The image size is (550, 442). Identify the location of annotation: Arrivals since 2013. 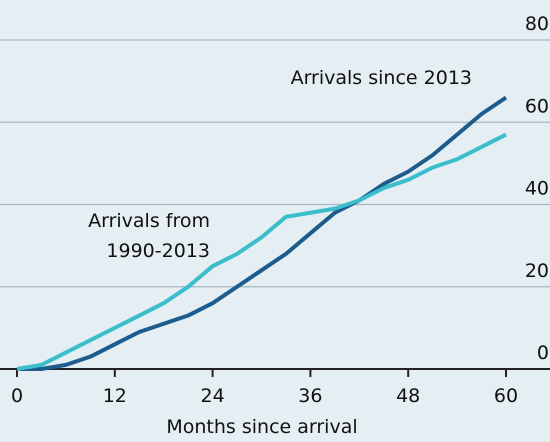
(381, 78).